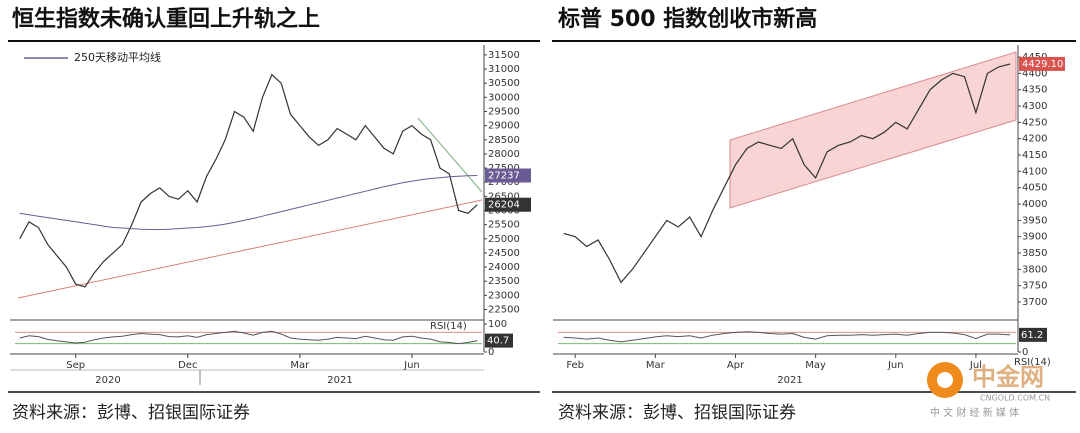 This screenshot has height=433, width=1080. What do you see at coordinates (873, 130) in the screenshot?
I see `price-channel` at bounding box center [873, 130].